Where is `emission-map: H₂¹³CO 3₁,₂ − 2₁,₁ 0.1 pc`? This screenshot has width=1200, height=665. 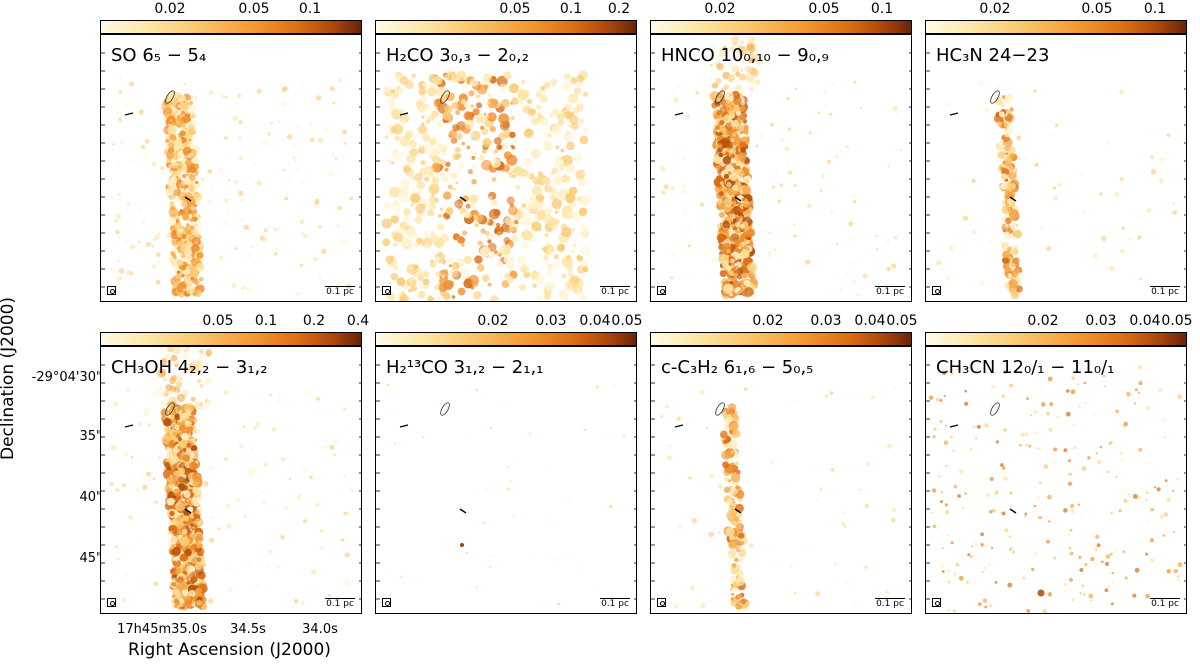 emission-map: H₂¹³CO 3₁,₂ − 2₁,₁ 0.1 pc is located at coordinates (506, 480).